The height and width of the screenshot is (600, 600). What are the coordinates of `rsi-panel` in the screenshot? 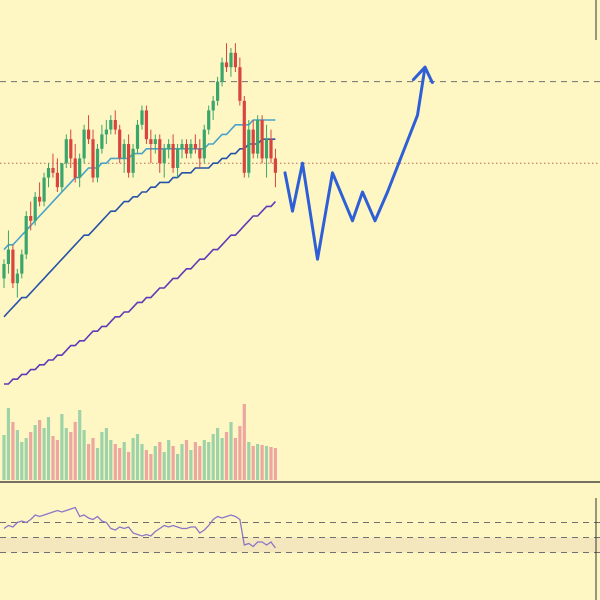 It's located at (300, 529).